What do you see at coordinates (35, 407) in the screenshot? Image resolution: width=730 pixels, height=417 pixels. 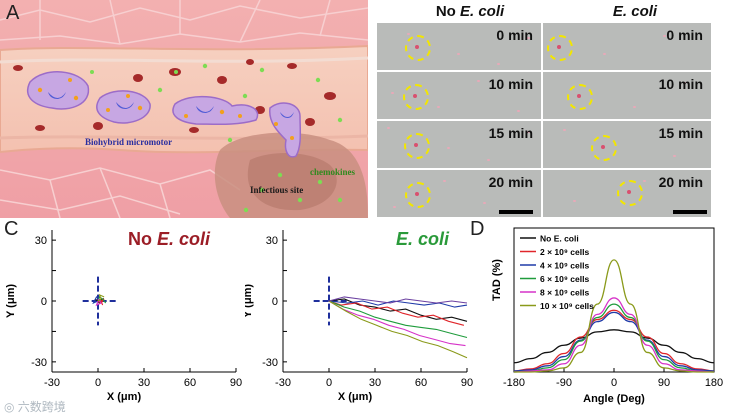 I see `watermark: ◎ 六数跨境` at bounding box center [35, 407].